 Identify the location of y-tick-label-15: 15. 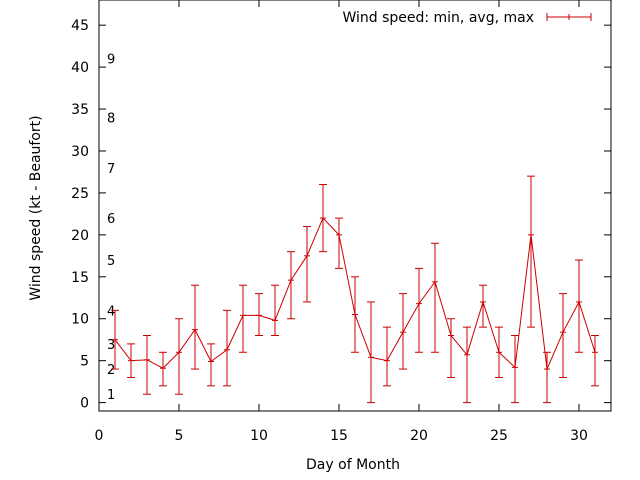
(80, 278).